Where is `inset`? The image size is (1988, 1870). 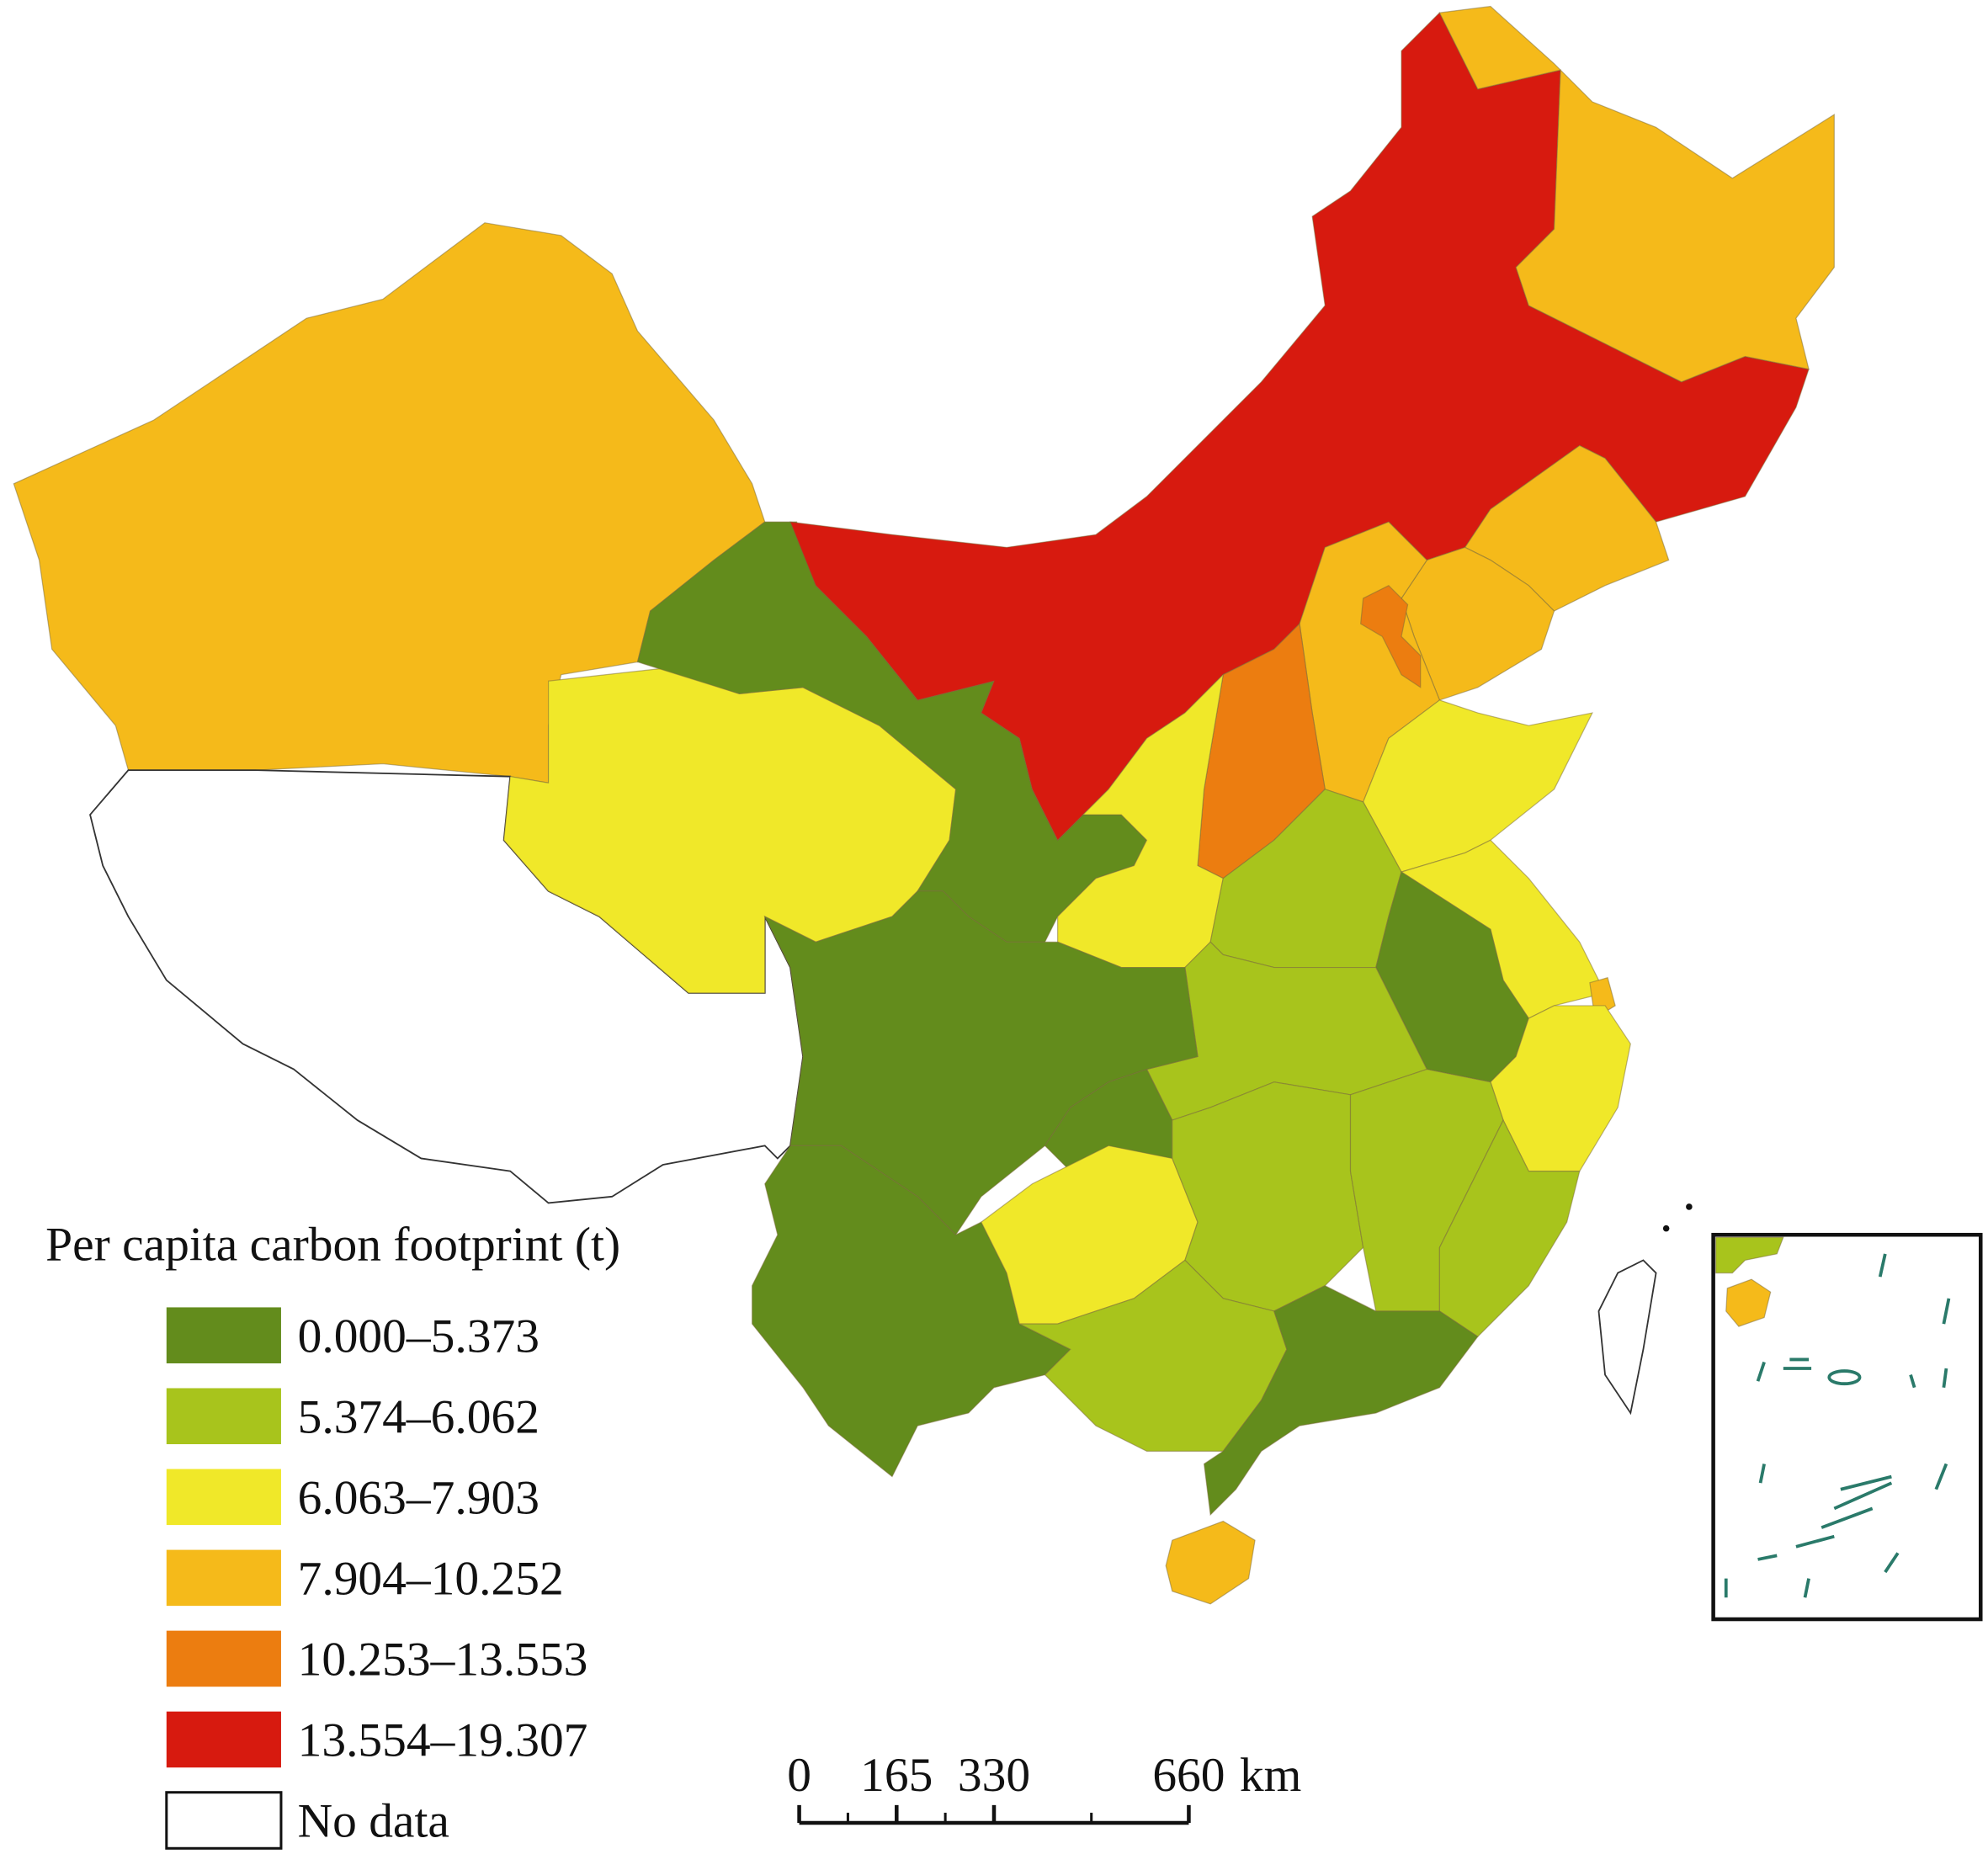
inset is located at coordinates (1847, 1427).